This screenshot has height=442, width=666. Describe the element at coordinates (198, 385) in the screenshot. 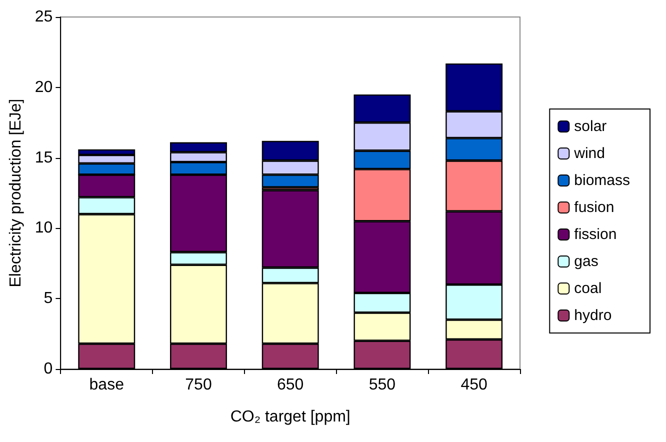

I see `x-tick-label: 750` at that location.